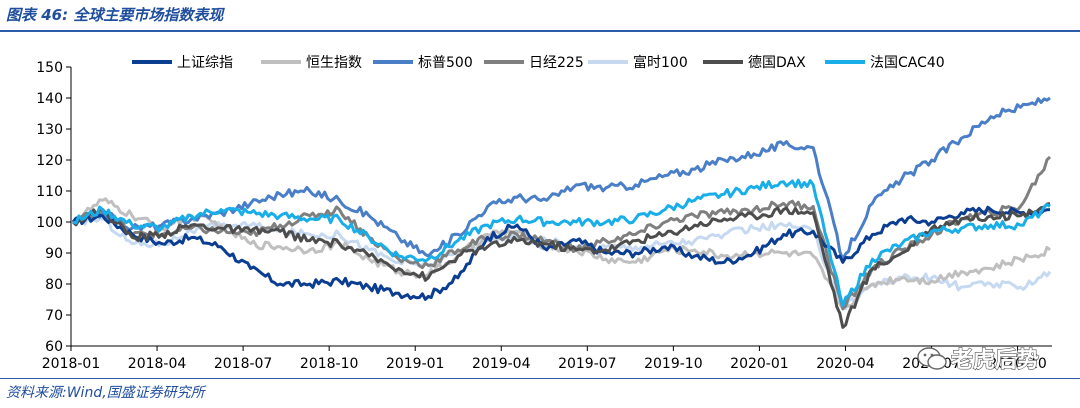 This screenshot has height=408, width=1080. What do you see at coordinates (540, 31) in the screenshot?
I see `title-rule` at bounding box center [540, 31].